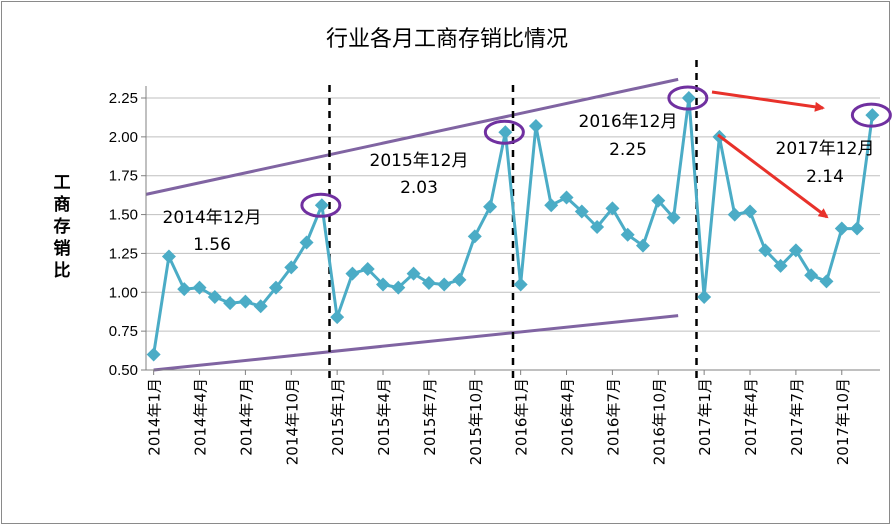  What do you see at coordinates (155, 417) in the screenshot?
I see `x-tick-label: 2014年1月` at bounding box center [155, 417].